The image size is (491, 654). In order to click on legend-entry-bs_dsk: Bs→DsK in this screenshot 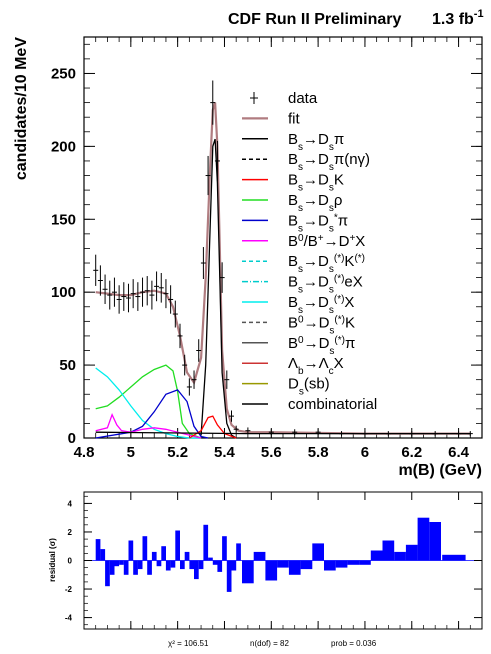, I will do `click(293, 183)`.